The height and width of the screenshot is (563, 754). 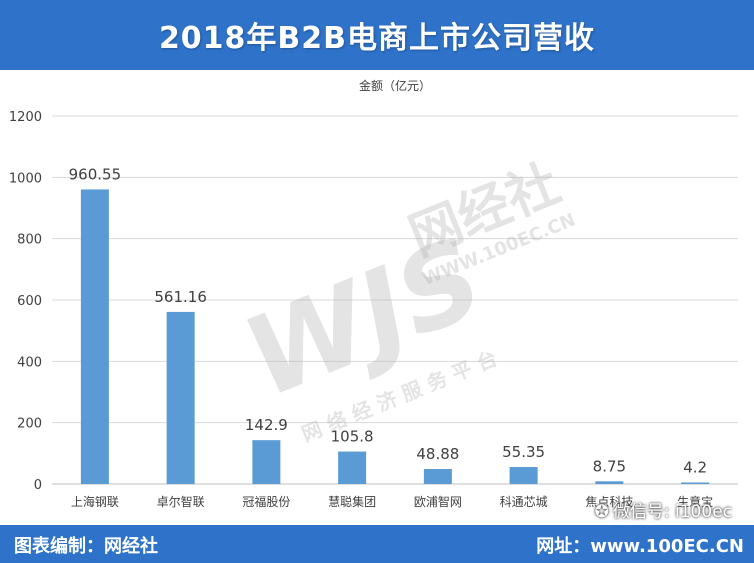 What do you see at coordinates (609, 466) in the screenshot?
I see `data-label: 8.75` at bounding box center [609, 466].